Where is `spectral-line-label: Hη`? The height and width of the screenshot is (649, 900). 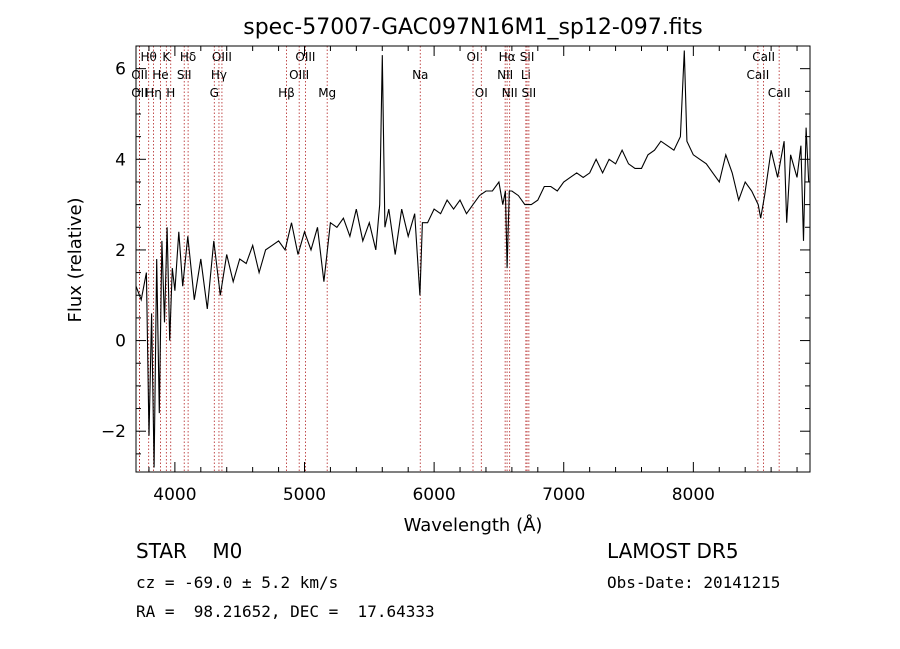 spectral-line-label: Hη is located at coordinates (153, 93).